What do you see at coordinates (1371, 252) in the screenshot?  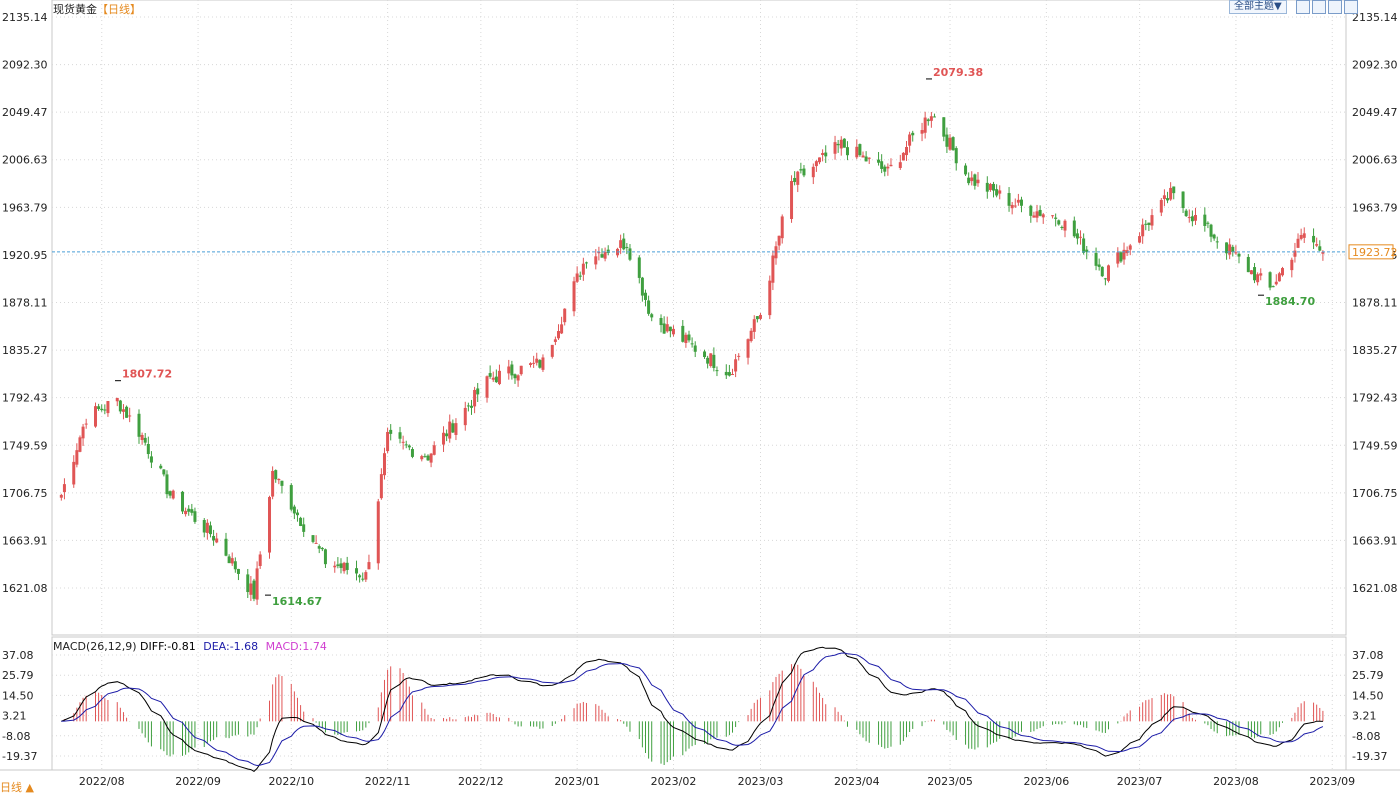 I see `current-price-box` at bounding box center [1371, 252].